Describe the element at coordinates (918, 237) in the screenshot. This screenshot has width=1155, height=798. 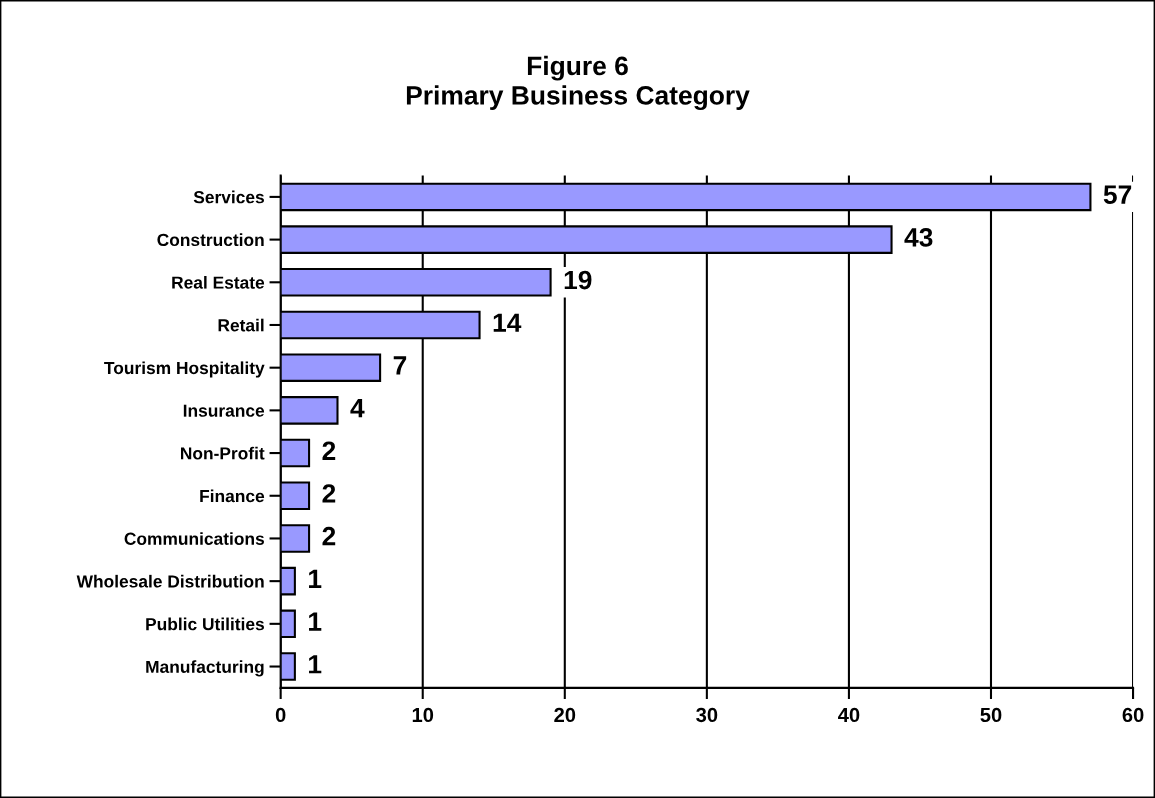
I see `data-label: 43` at that location.